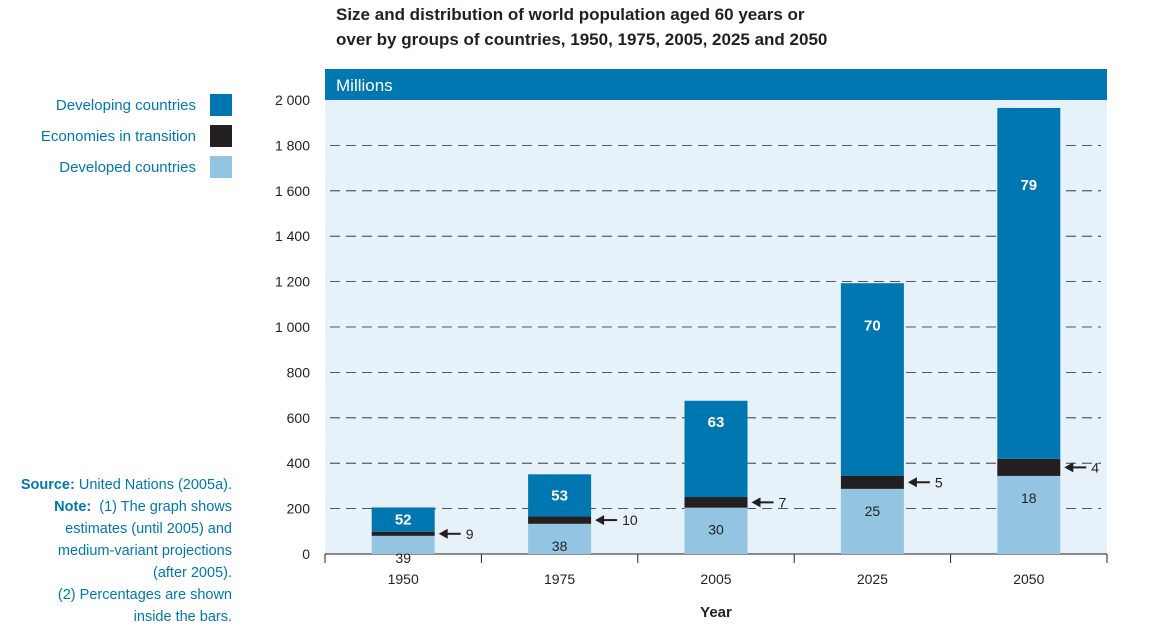 The width and height of the screenshot is (1153, 640). What do you see at coordinates (155, 485) in the screenshot?
I see `source-text: United Nations (2005a).` at bounding box center [155, 485].